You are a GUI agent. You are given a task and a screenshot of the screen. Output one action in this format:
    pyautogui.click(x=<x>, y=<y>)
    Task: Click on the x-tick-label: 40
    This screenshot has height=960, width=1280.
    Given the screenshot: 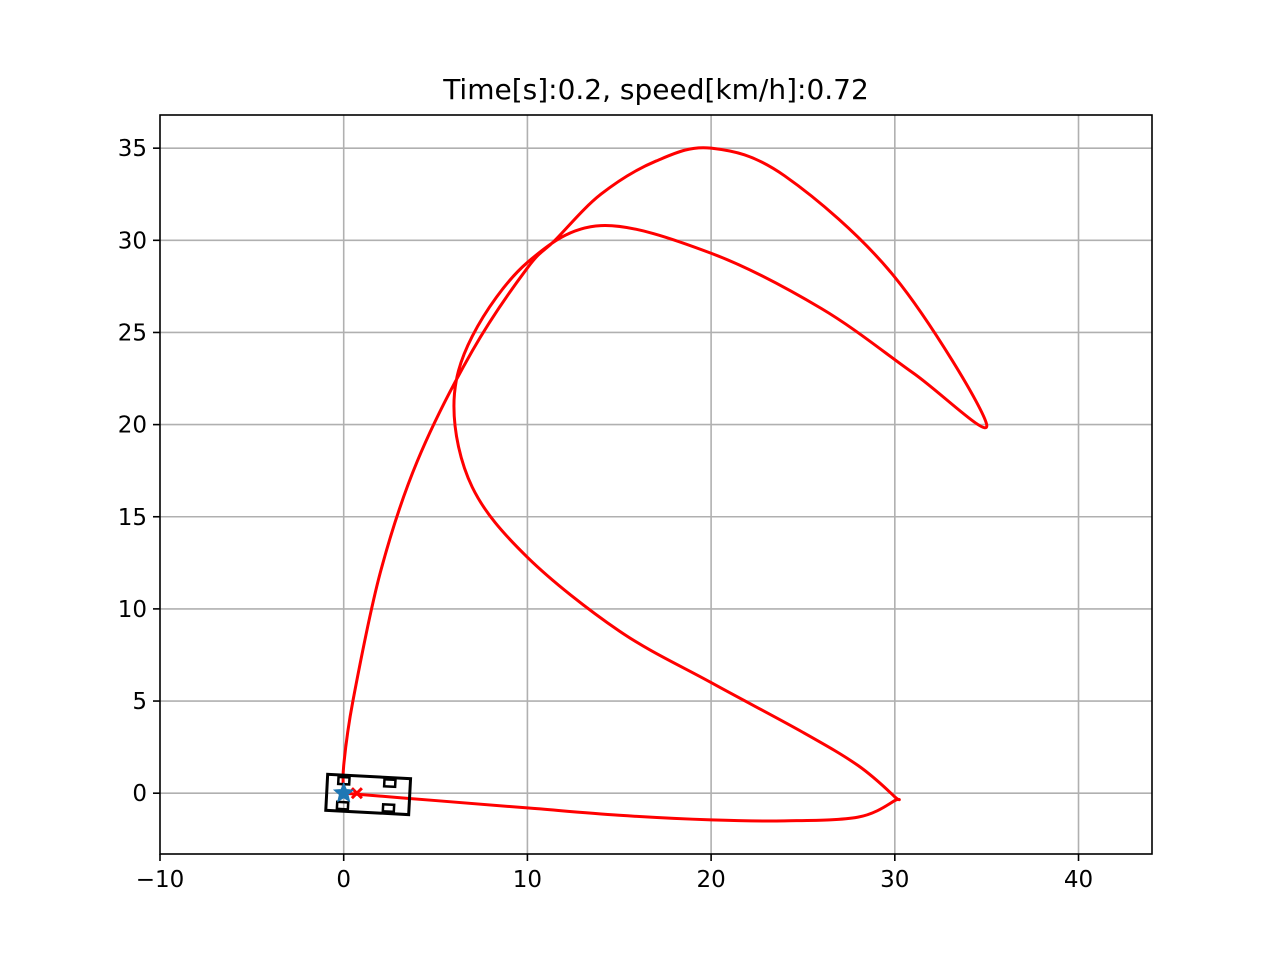 What is the action you would take?
    pyautogui.click(x=1078, y=880)
    